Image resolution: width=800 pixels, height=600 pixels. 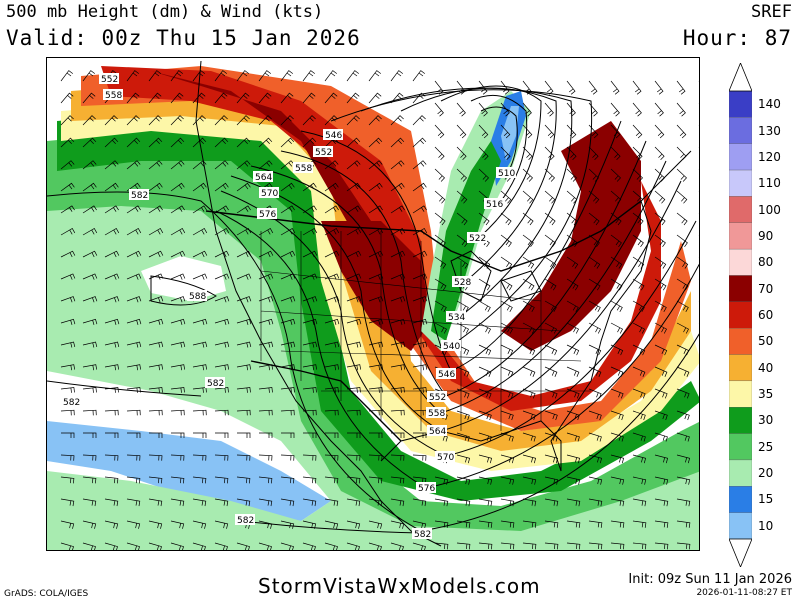 What do you see at coordinates (506, 174) in the screenshot?
I see `svg-text: 510` at bounding box center [506, 174].